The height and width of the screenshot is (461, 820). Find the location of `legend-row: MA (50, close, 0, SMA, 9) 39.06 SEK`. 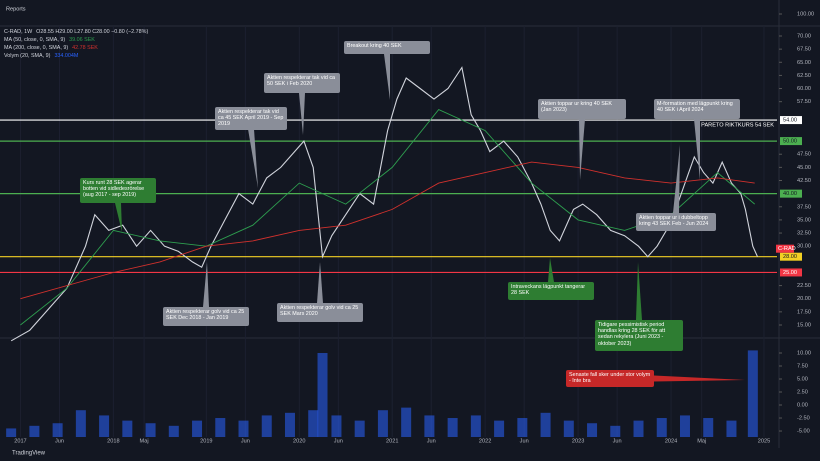

legend-row: MA (50, close, 0, SMA, 9) 39.06 SEK is located at coordinates (49, 40).